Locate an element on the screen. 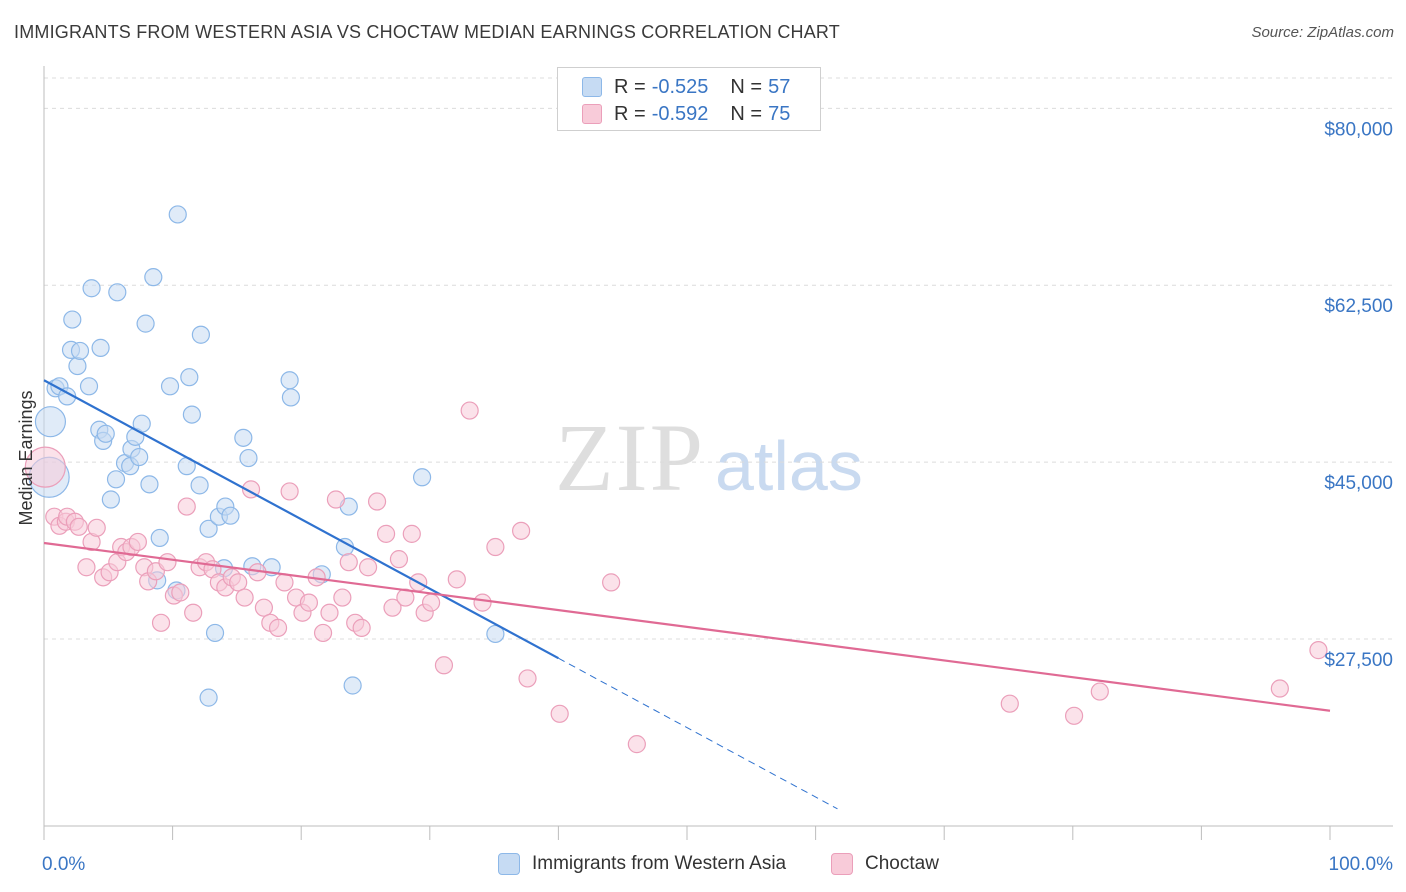 This screenshot has width=1406, height=892. legend-n-value: 75 is located at coordinates (779, 113).